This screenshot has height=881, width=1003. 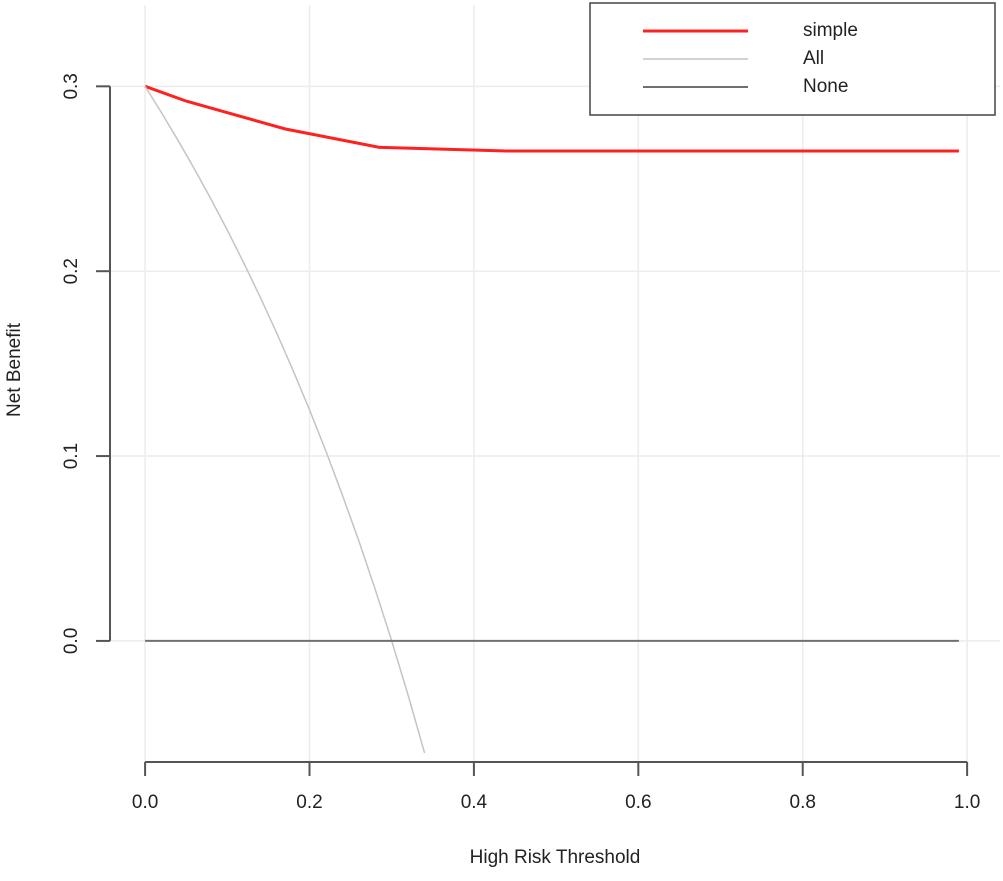 What do you see at coordinates (145, 802) in the screenshot?
I see `x-tick-label: 0.0` at bounding box center [145, 802].